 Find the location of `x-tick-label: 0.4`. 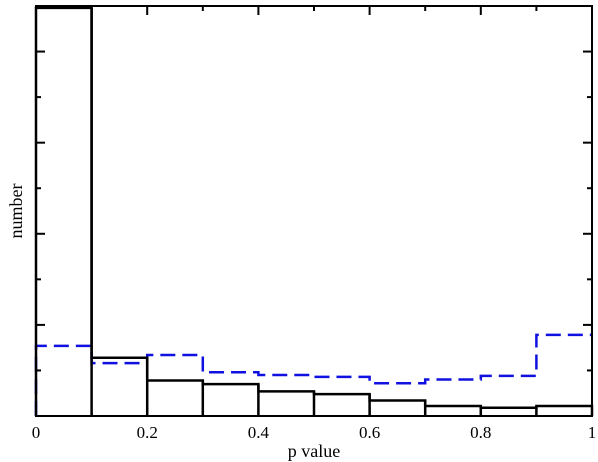

x-tick-label: 0.4 is located at coordinates (259, 432).